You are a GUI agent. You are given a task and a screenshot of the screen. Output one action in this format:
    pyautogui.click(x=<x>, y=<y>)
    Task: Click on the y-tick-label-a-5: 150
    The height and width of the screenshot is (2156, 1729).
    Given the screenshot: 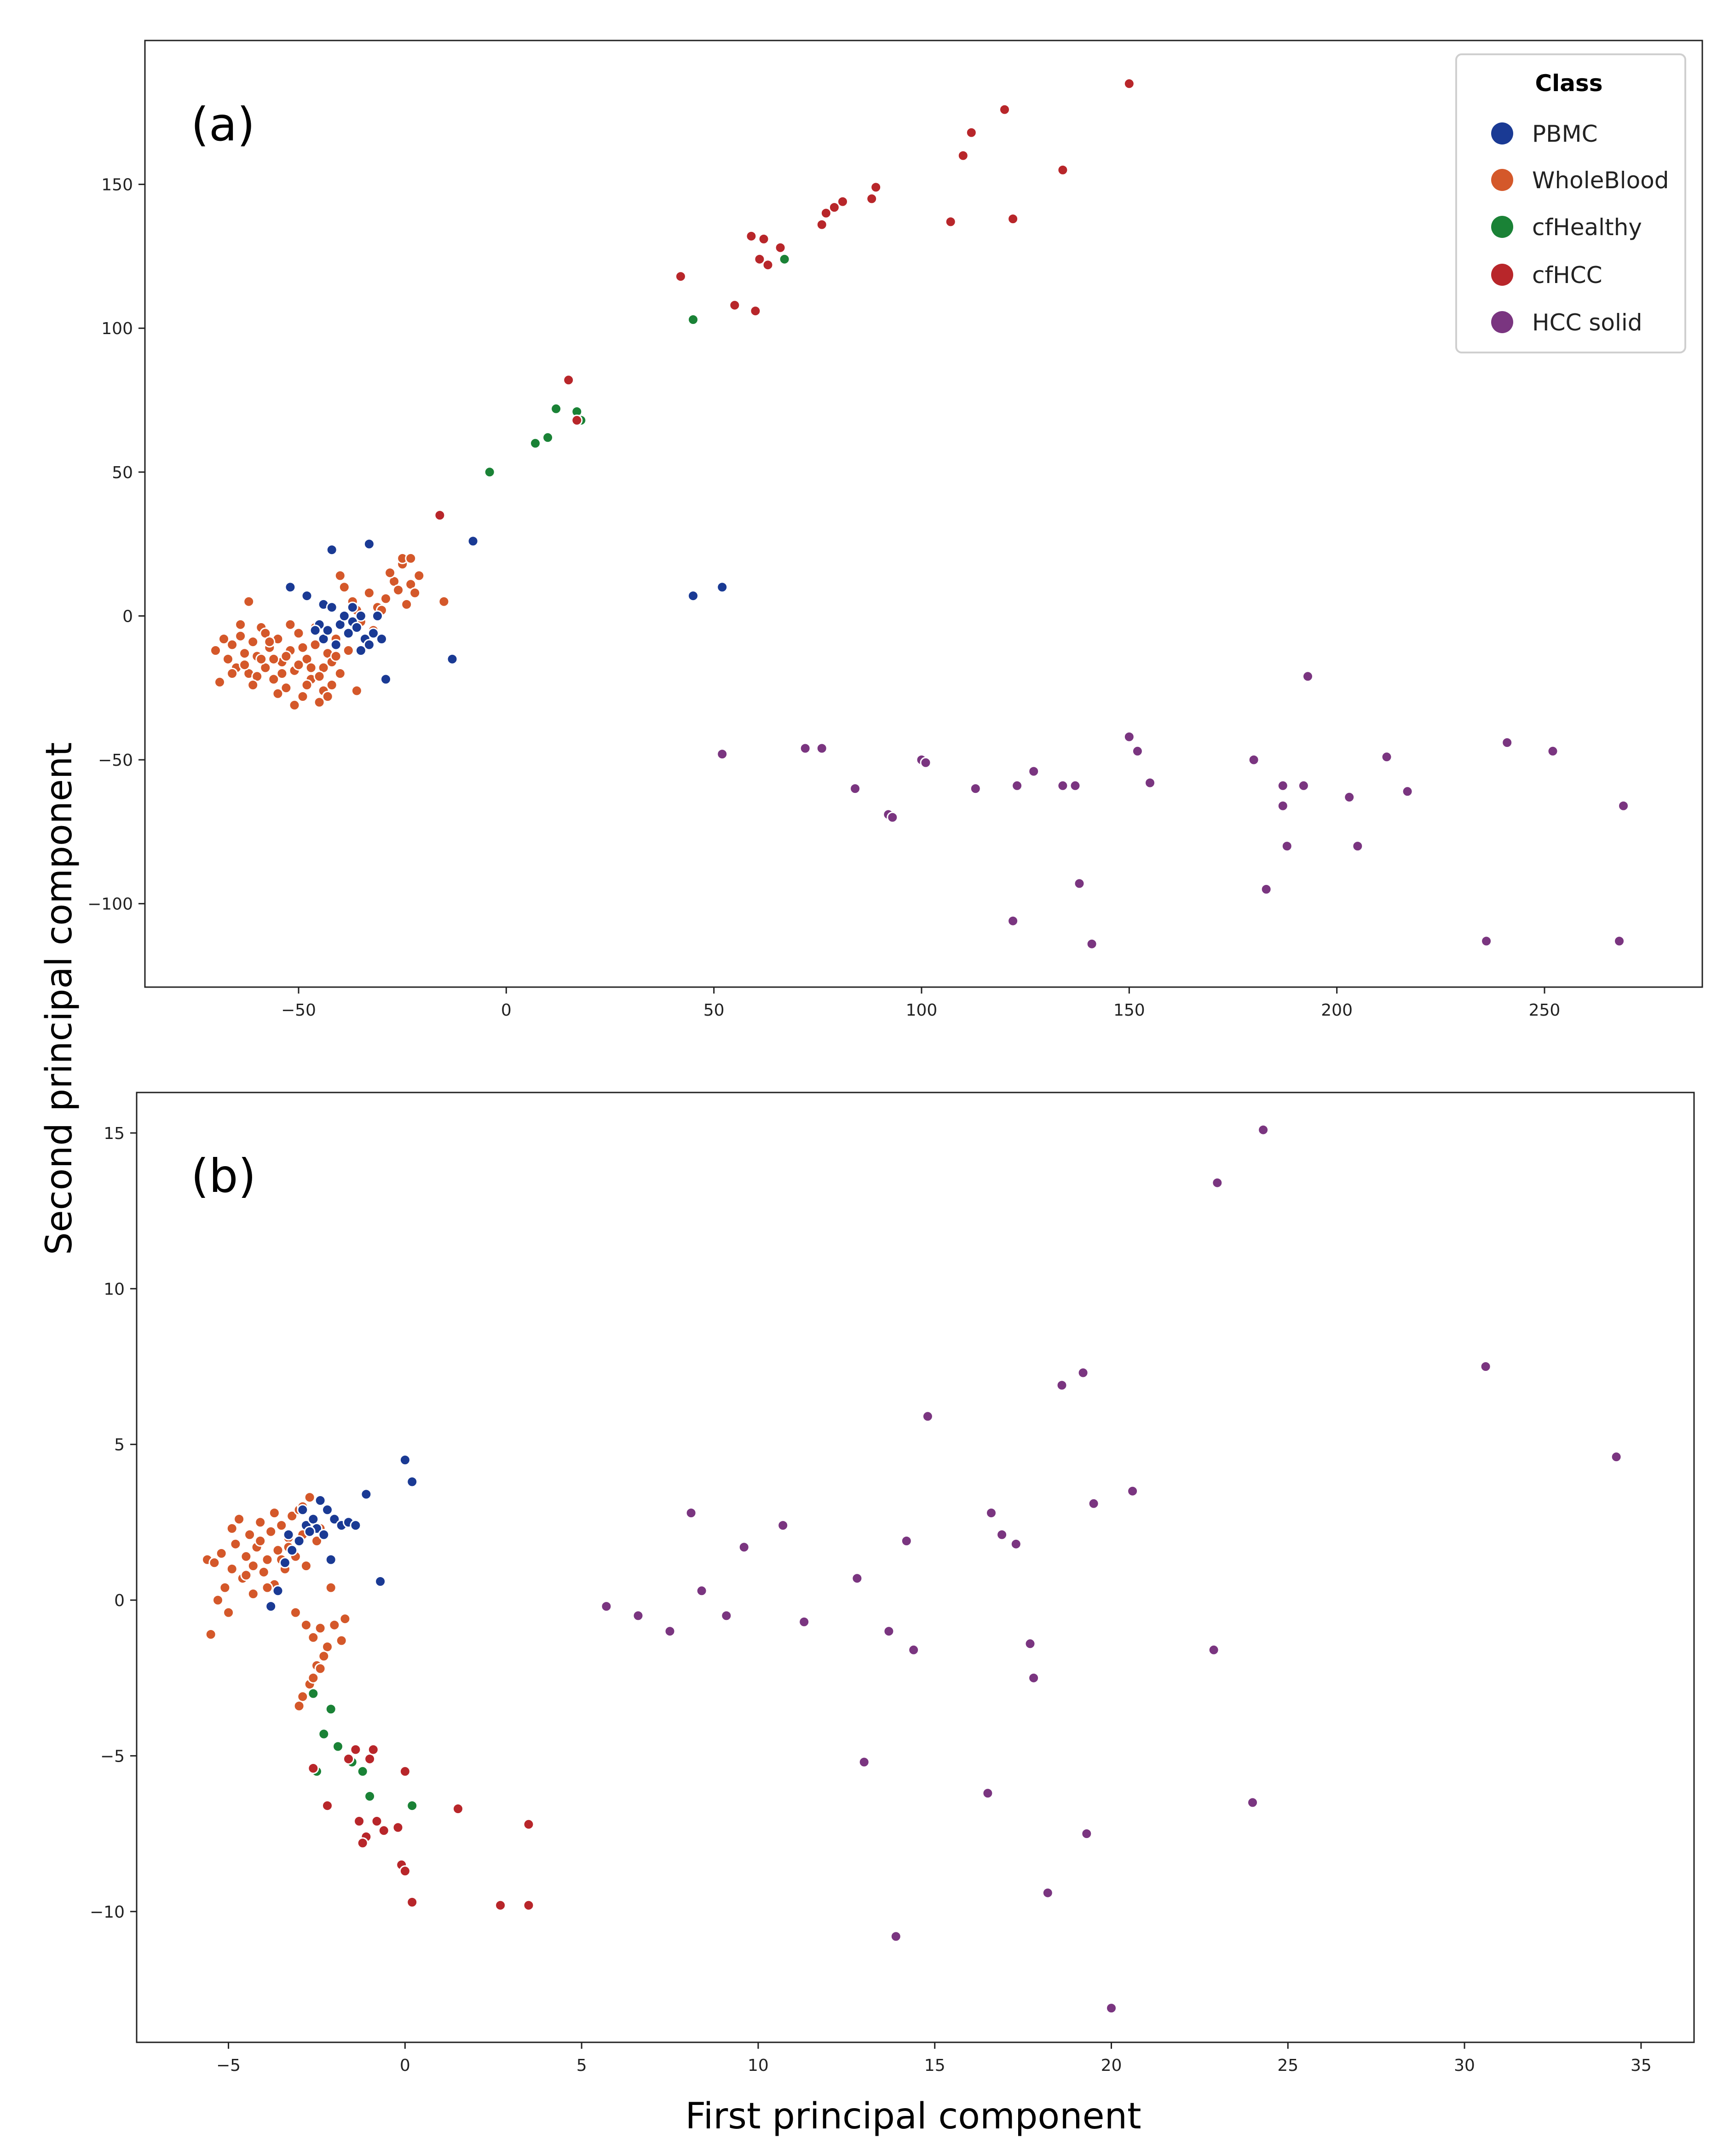 What is the action you would take?
    pyautogui.click(x=117, y=185)
    